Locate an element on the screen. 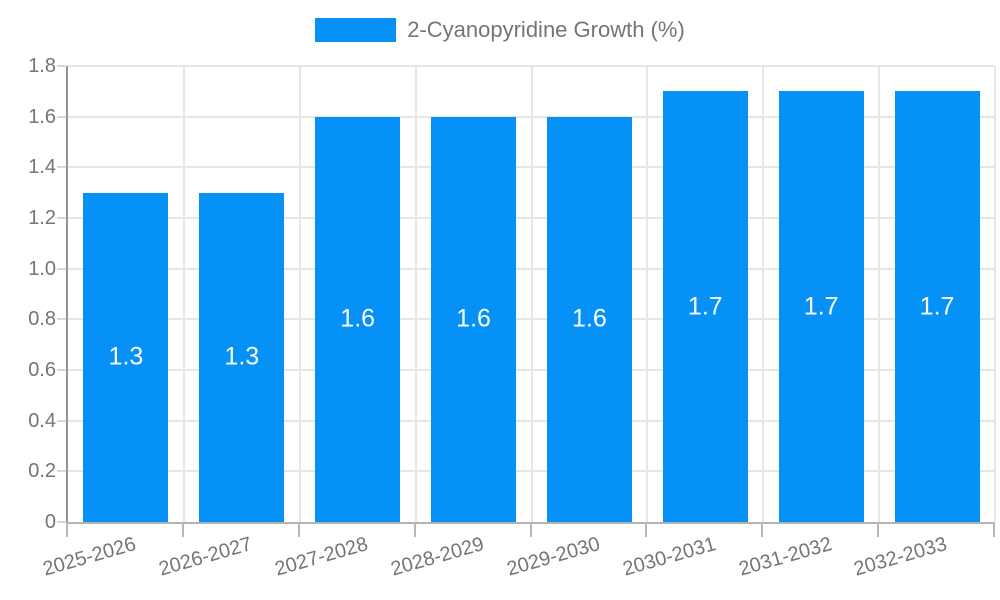  y-tick-label: 1.4 is located at coordinates (42, 167).